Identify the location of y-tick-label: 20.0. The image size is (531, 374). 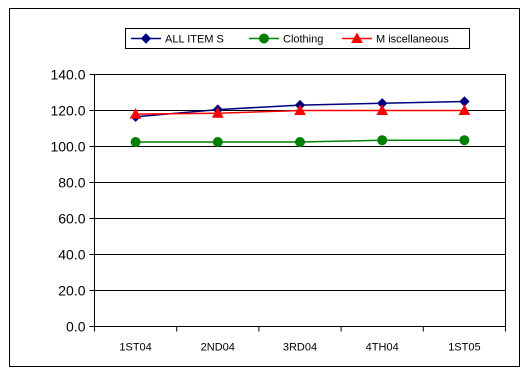
(71, 291).